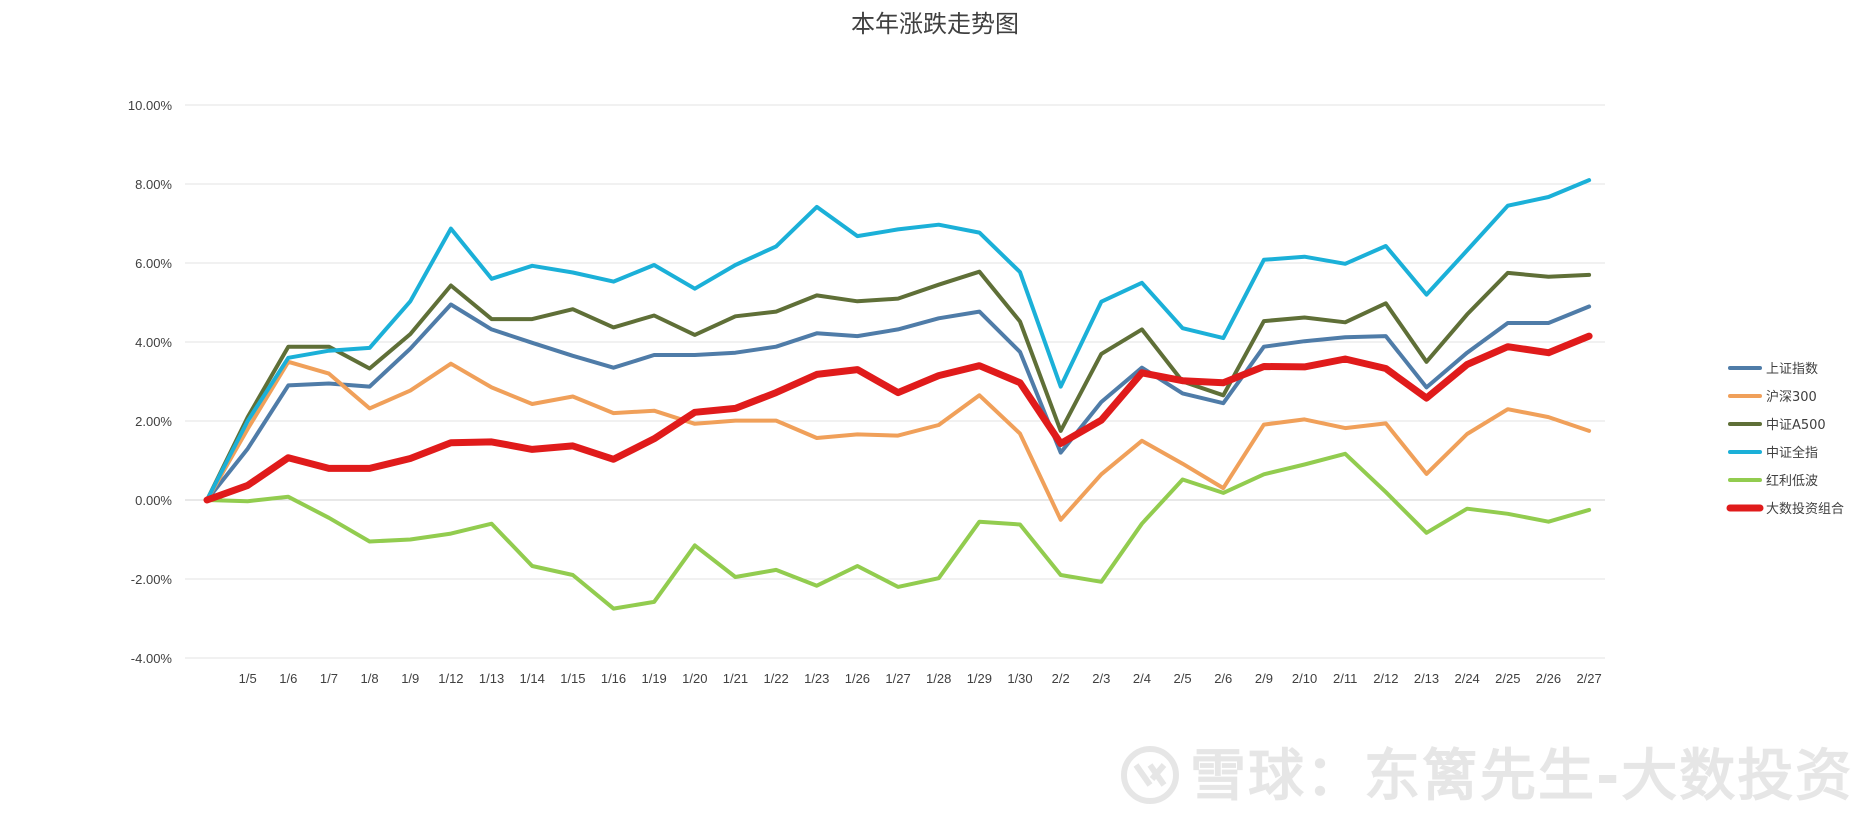 Image resolution: width=1871 pixels, height=833 pixels. Describe the element at coordinates (816, 678) in the screenshot. I see `x-tick-label: 1/23` at that location.